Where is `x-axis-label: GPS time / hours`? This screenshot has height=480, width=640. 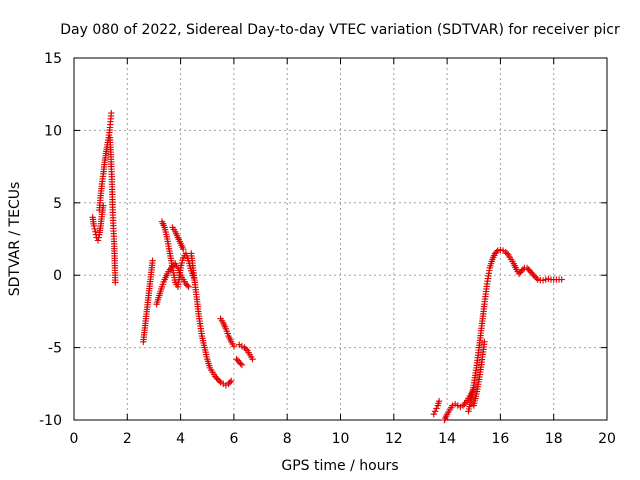
x-axis-label: GPS time / hours is located at coordinates (339, 466).